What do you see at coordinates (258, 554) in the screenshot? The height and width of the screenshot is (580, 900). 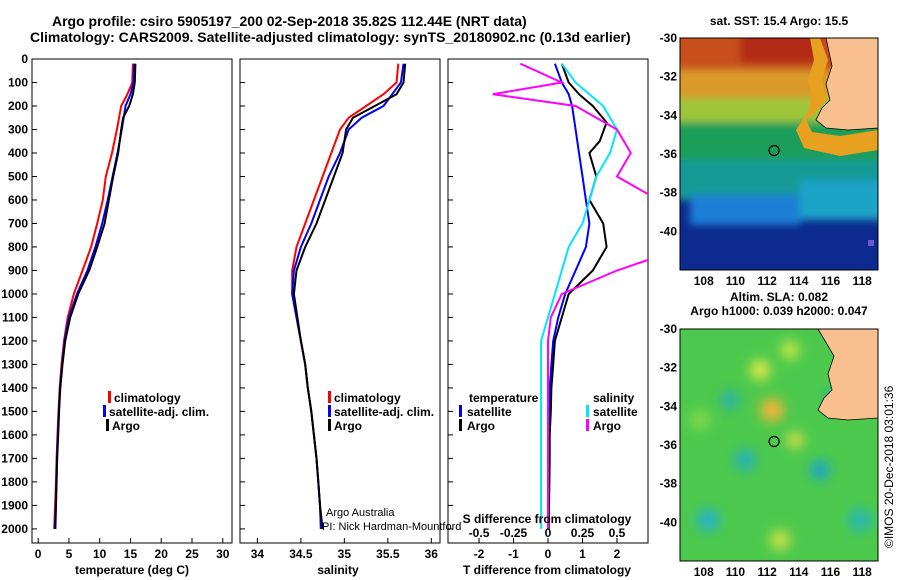 I see `x-tick-label: 34` at bounding box center [258, 554].